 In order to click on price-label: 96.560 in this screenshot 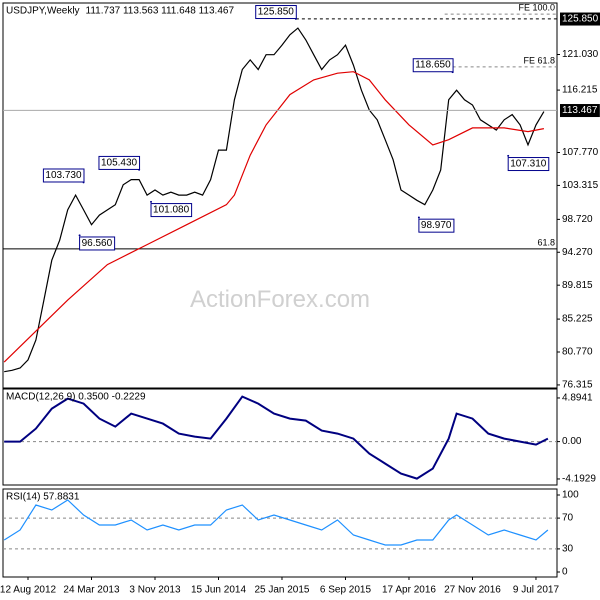, I will do `click(97, 243)`.